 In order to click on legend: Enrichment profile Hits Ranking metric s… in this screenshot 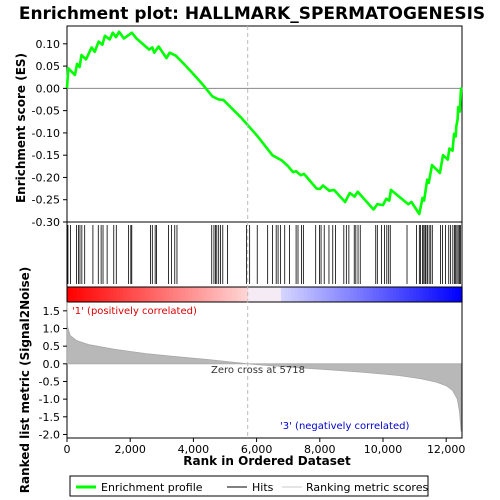, I will do `click(249, 486)`.